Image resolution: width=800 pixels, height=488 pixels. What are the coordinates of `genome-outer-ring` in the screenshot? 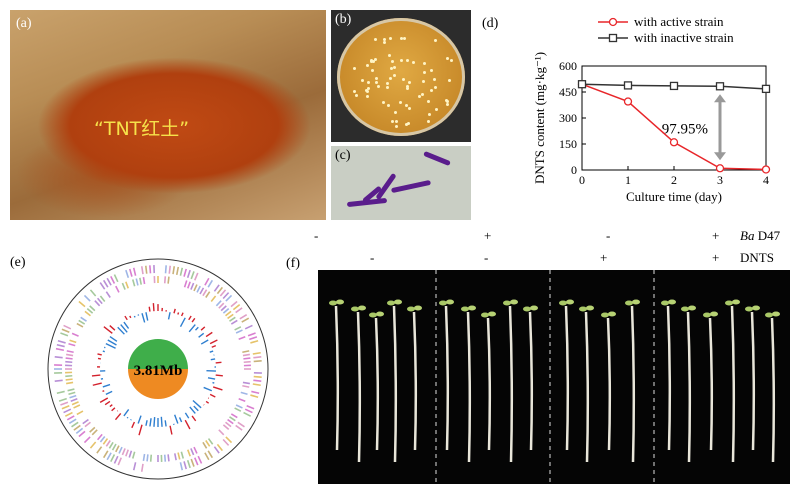 It's located at (158, 369).